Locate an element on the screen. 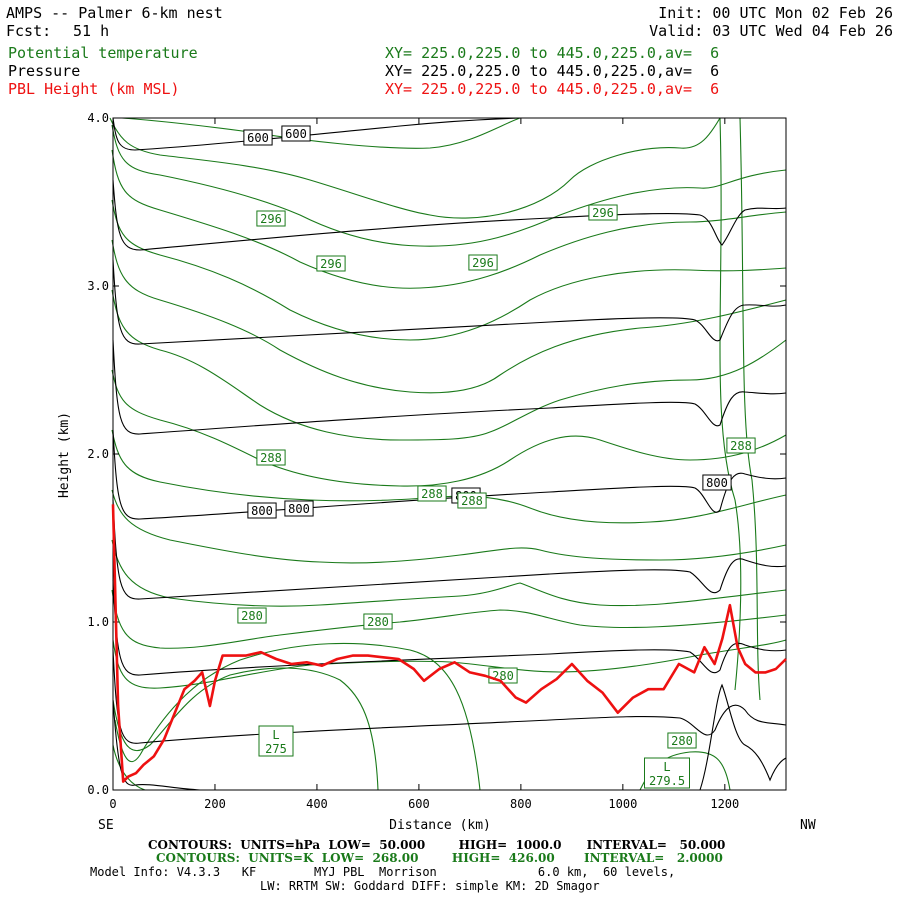 The width and height of the screenshot is (900, 900). y-tick-label: 1.0 is located at coordinates (98, 622).